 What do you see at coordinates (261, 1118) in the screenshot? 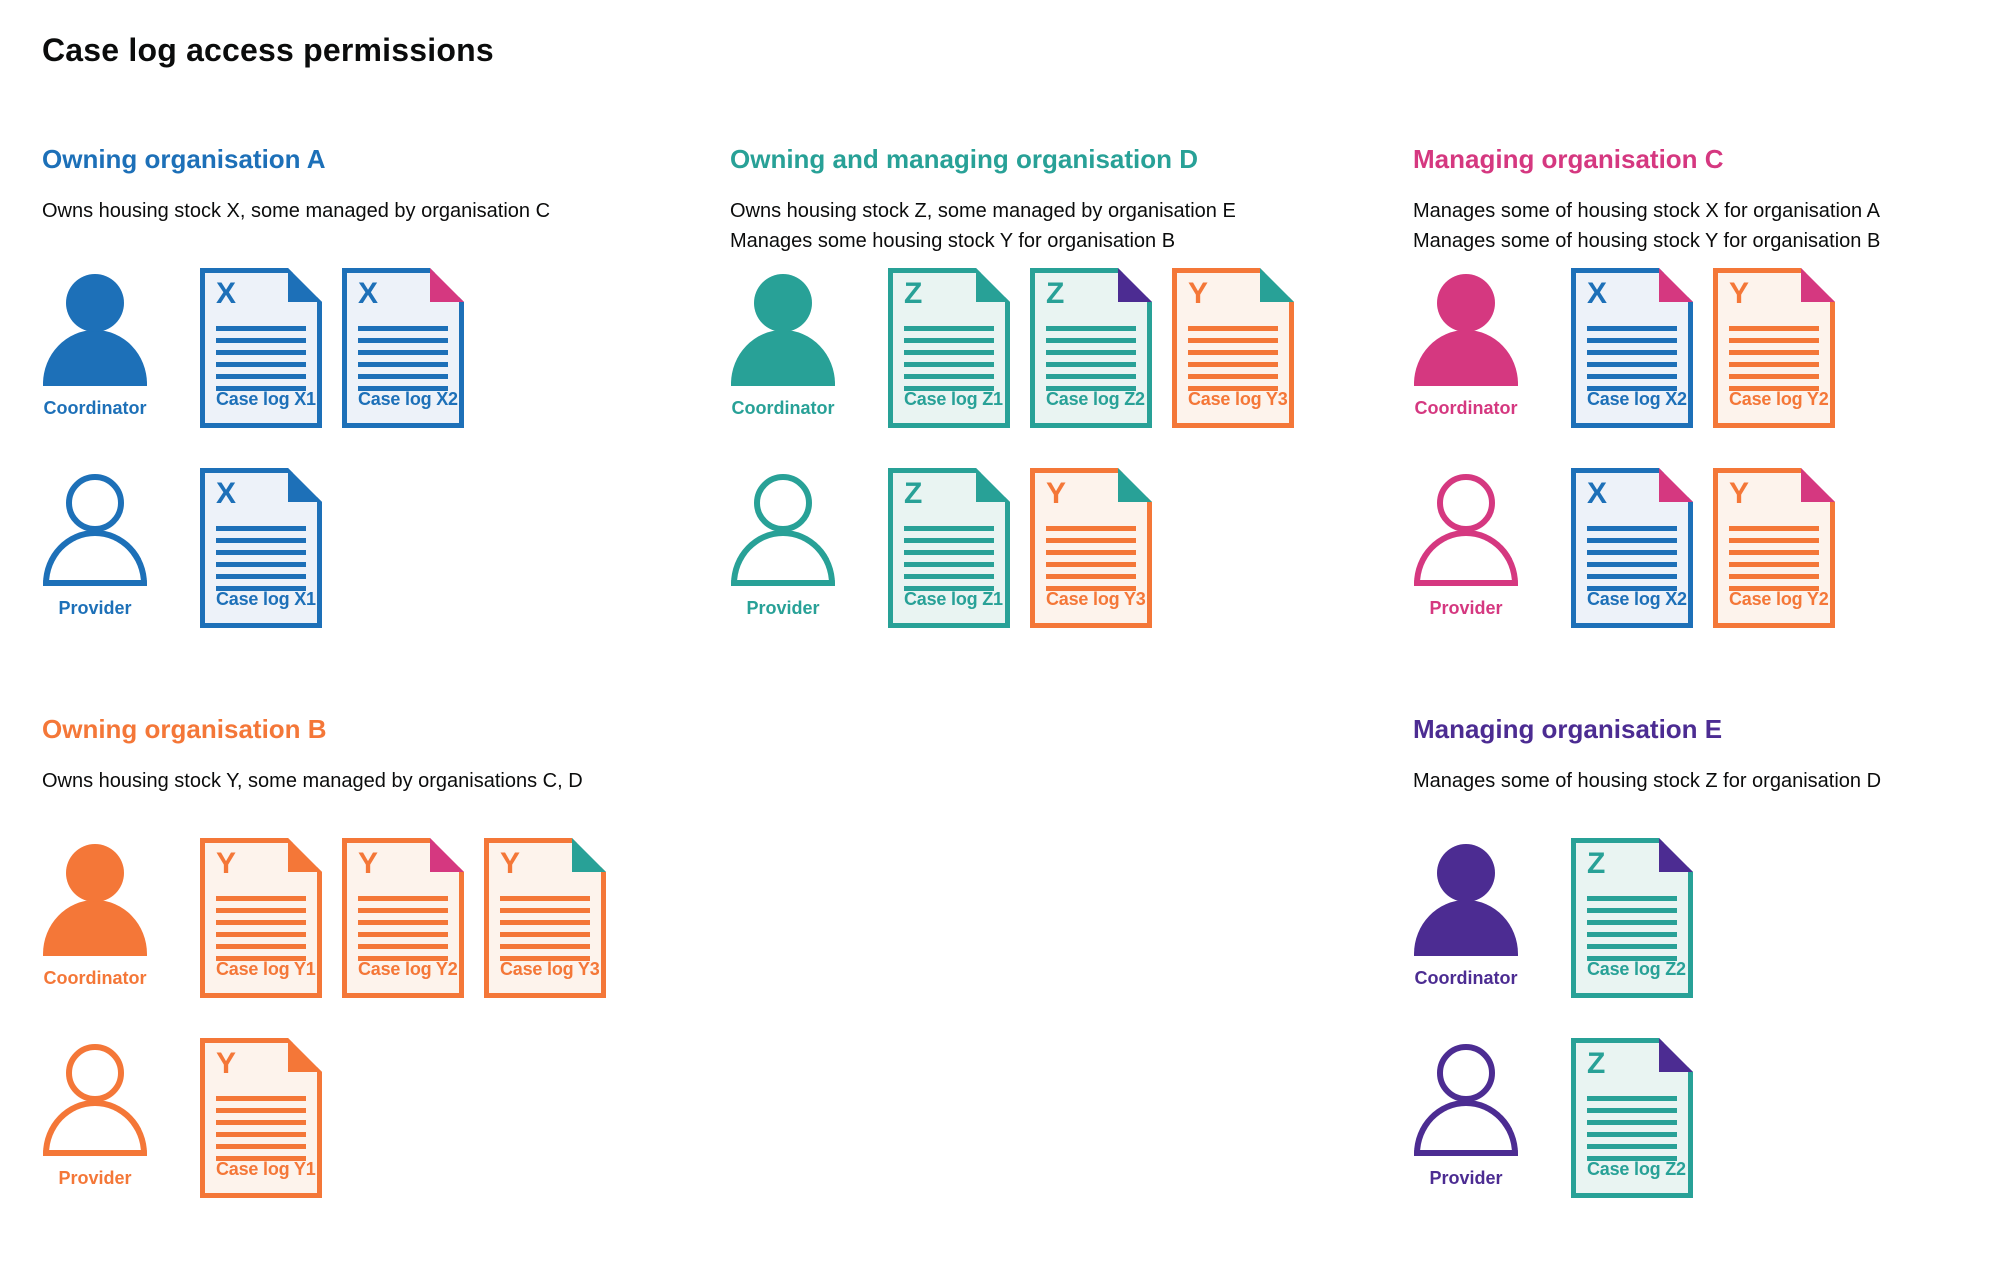
I see `case-log-docs-row: Y Case log Y1` at bounding box center [261, 1118].